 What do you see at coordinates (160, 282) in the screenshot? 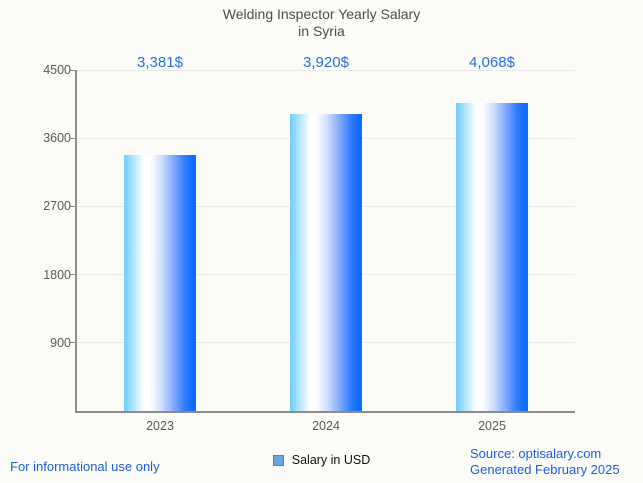
I see `bar-2023` at bounding box center [160, 282].